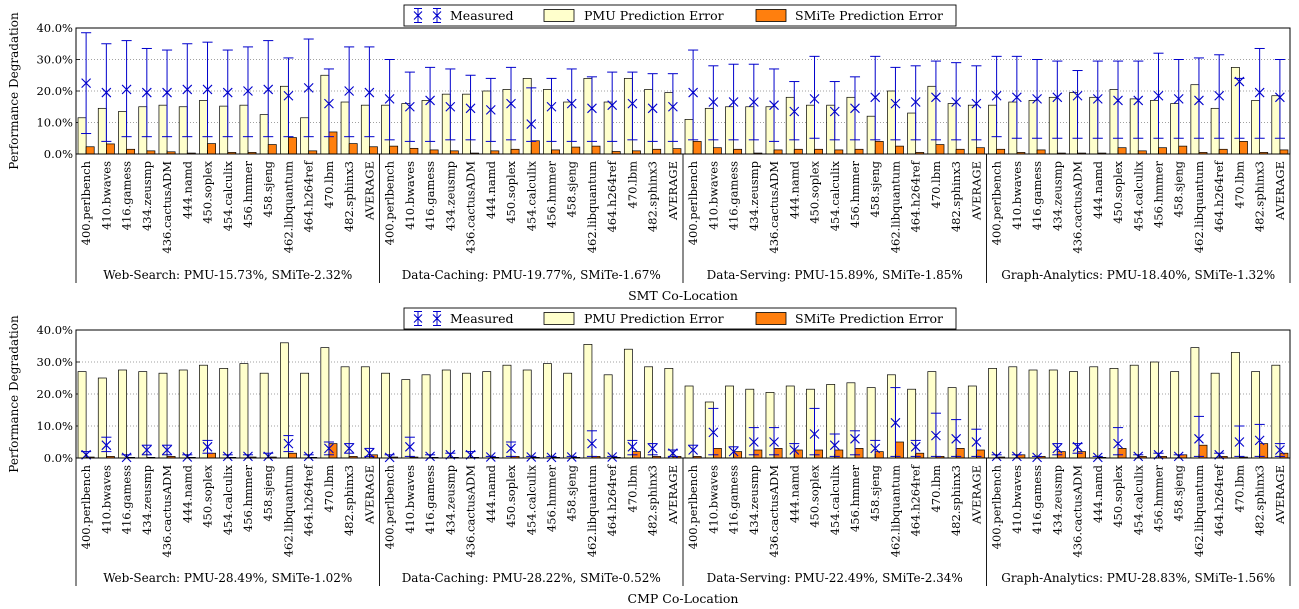 The width and height of the screenshot is (1299, 609). What do you see at coordinates (482, 15) in the screenshot?
I see `legend-measured-label: Measured` at bounding box center [482, 15].